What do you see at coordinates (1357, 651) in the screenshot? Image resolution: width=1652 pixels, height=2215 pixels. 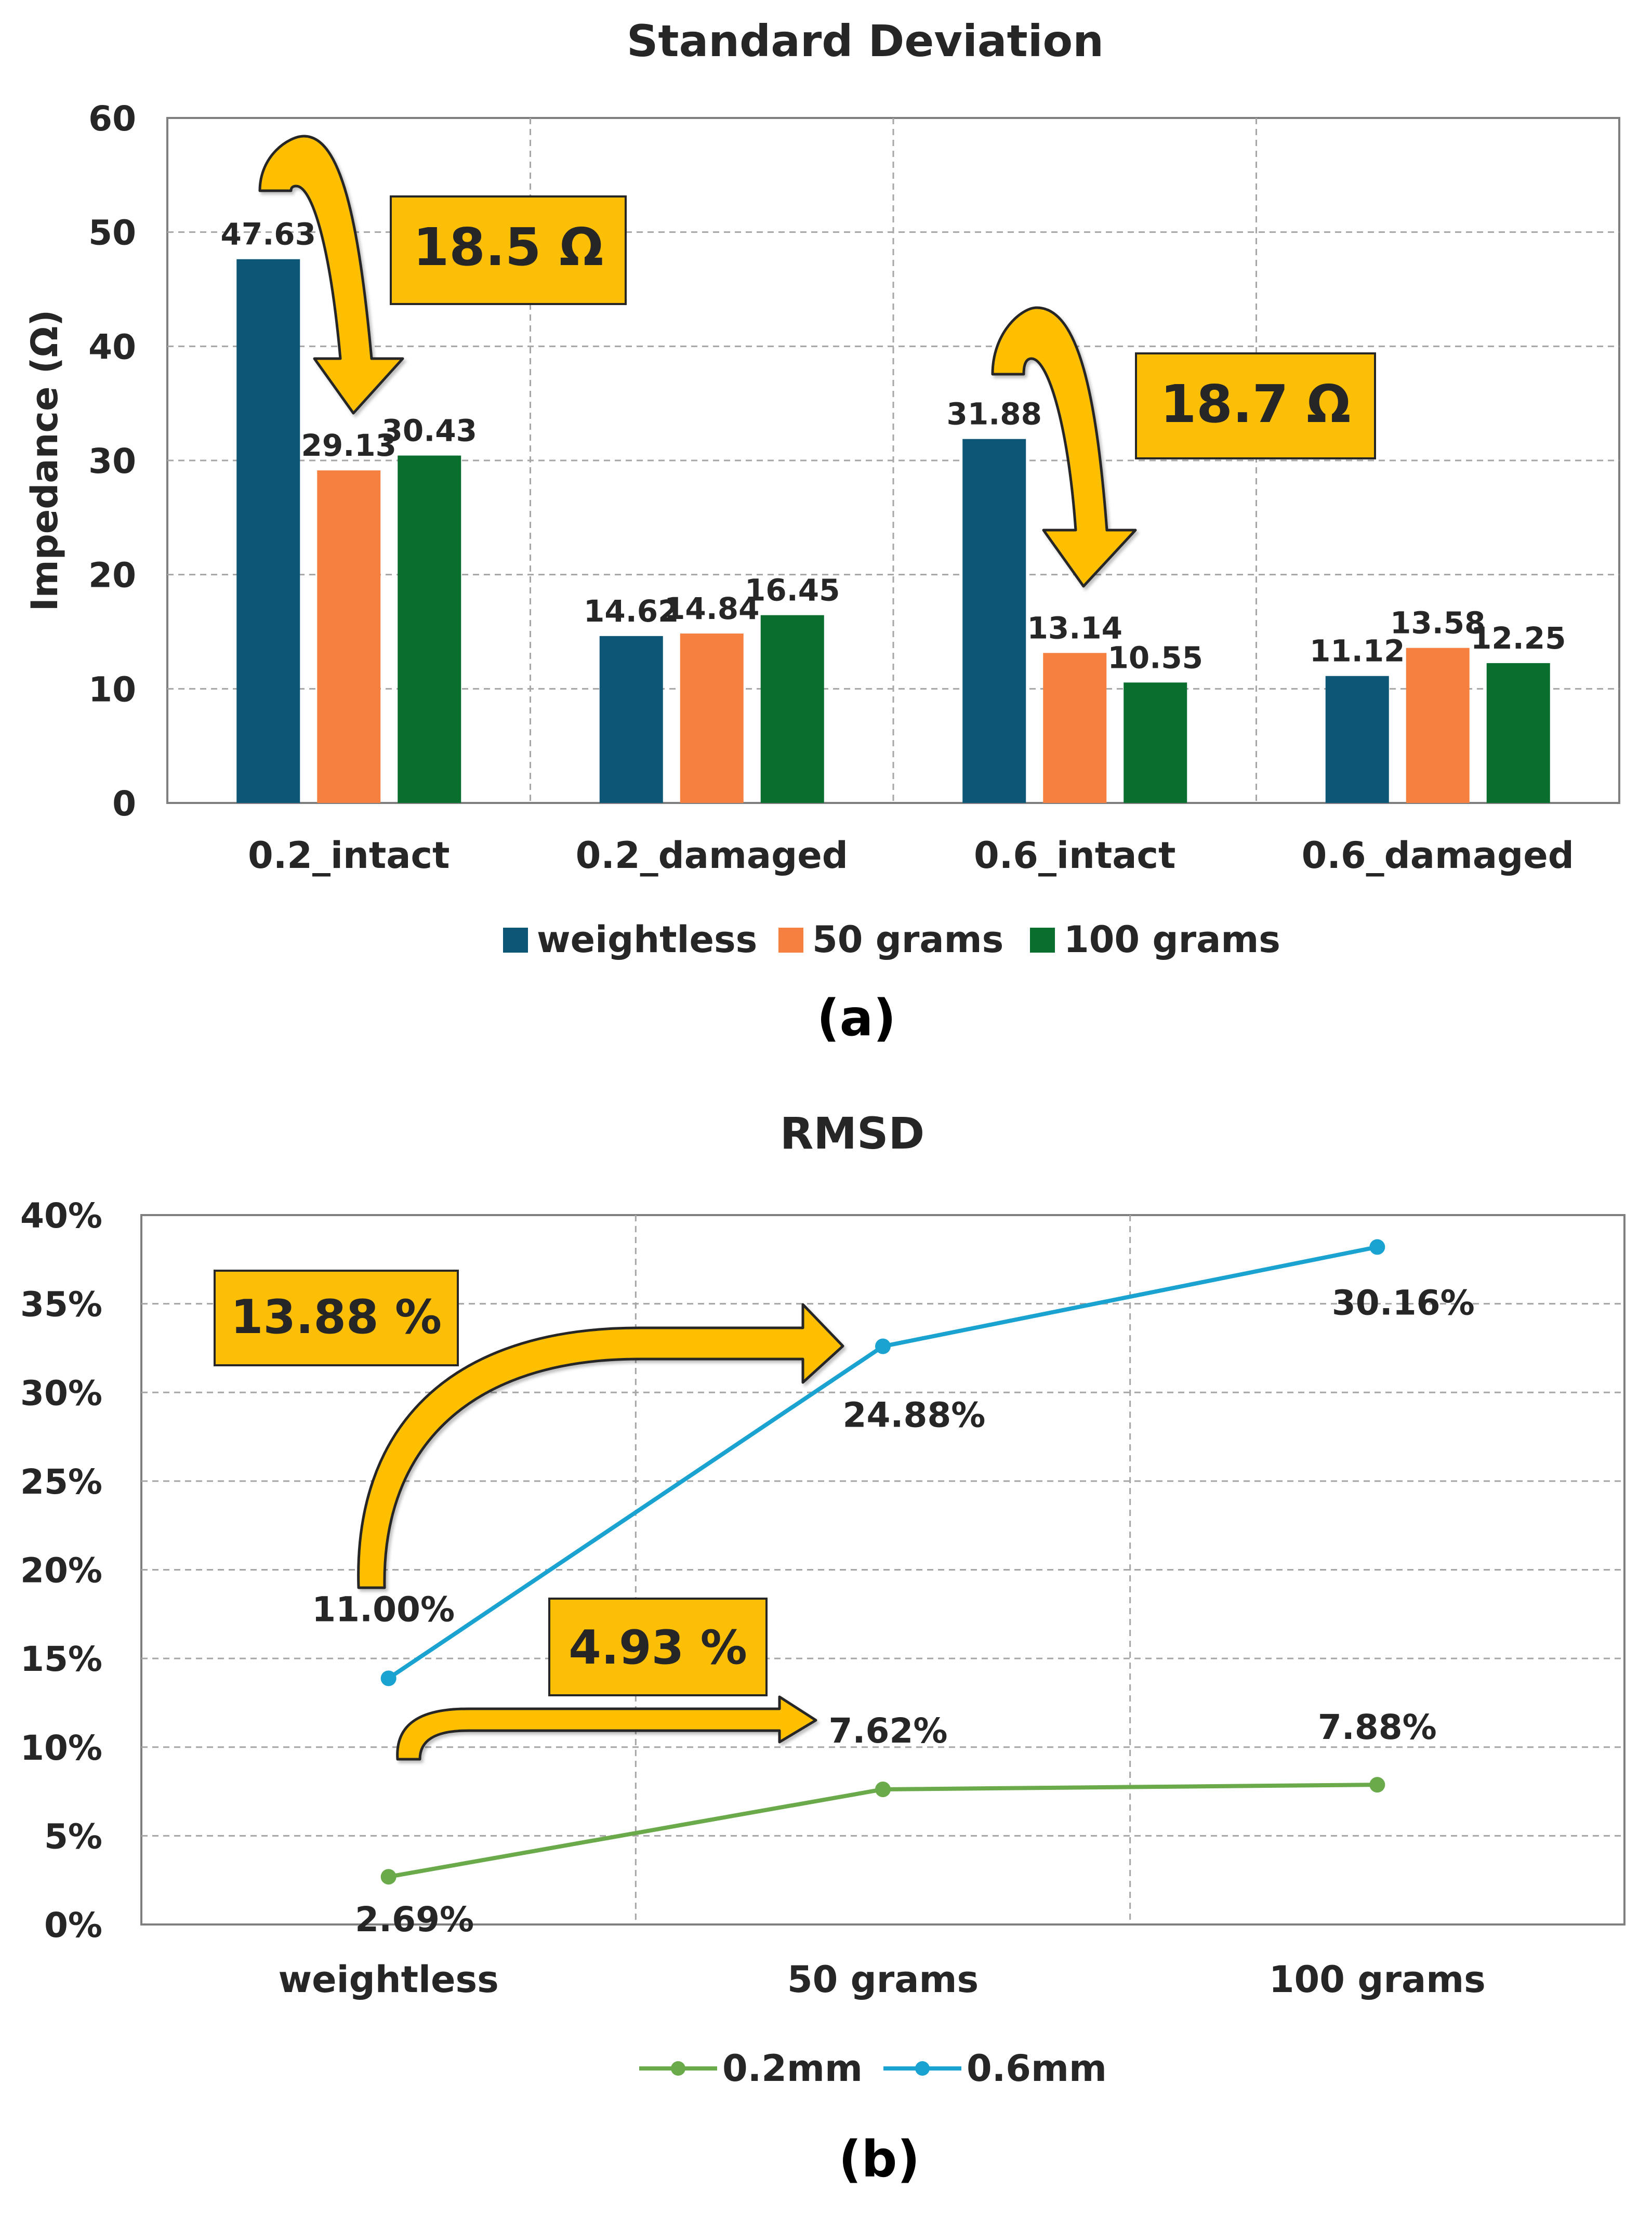 I see `bar-data-label: 11.12` at bounding box center [1357, 651].